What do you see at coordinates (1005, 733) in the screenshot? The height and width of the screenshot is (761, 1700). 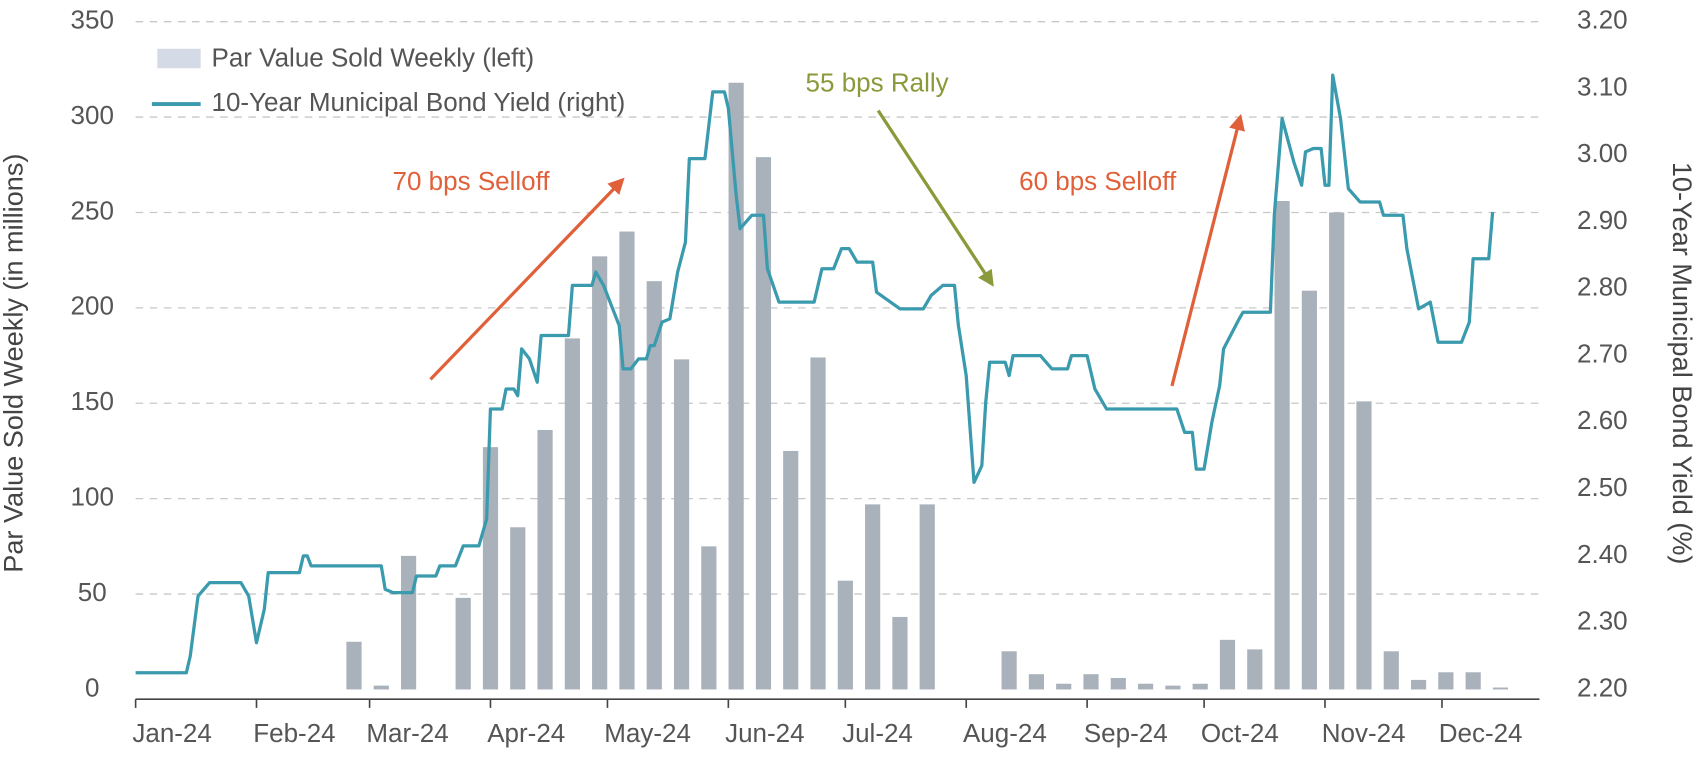 I see `x-tick-label: Aug-24` at bounding box center [1005, 733].